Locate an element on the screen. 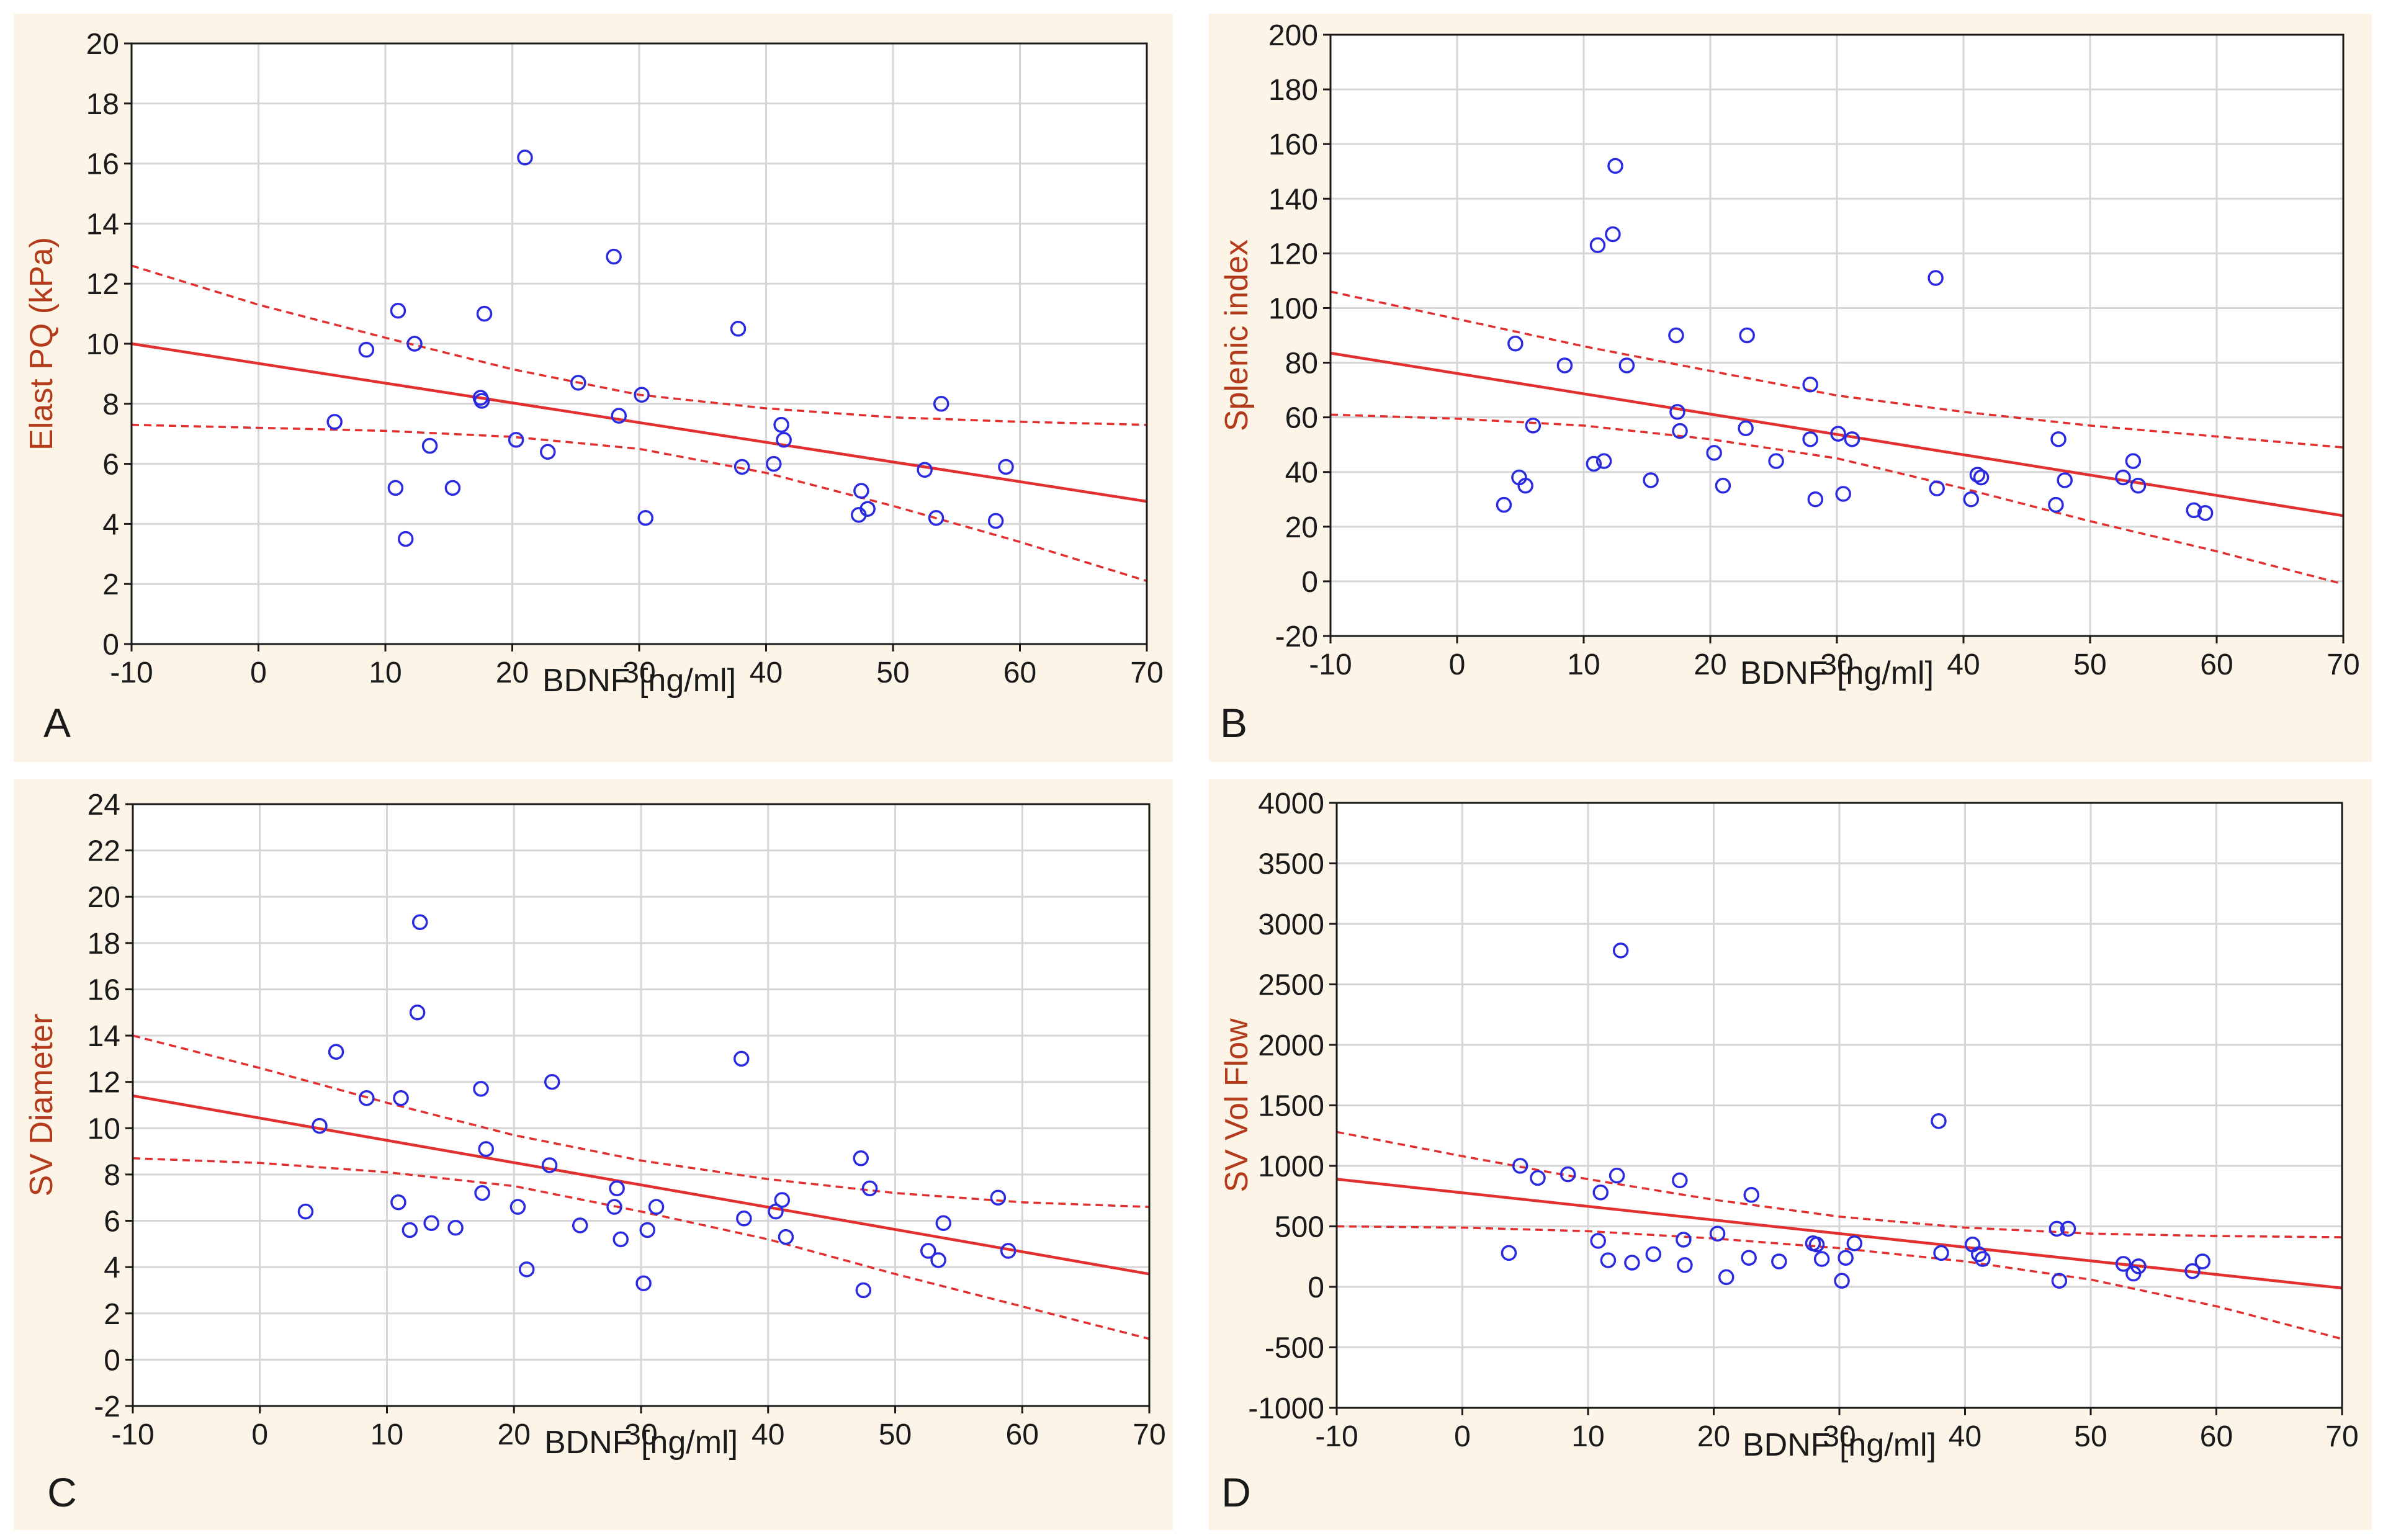 Image resolution: width=2383 pixels, height=1540 pixels. y-tick-label: 40 is located at coordinates (1301, 474).